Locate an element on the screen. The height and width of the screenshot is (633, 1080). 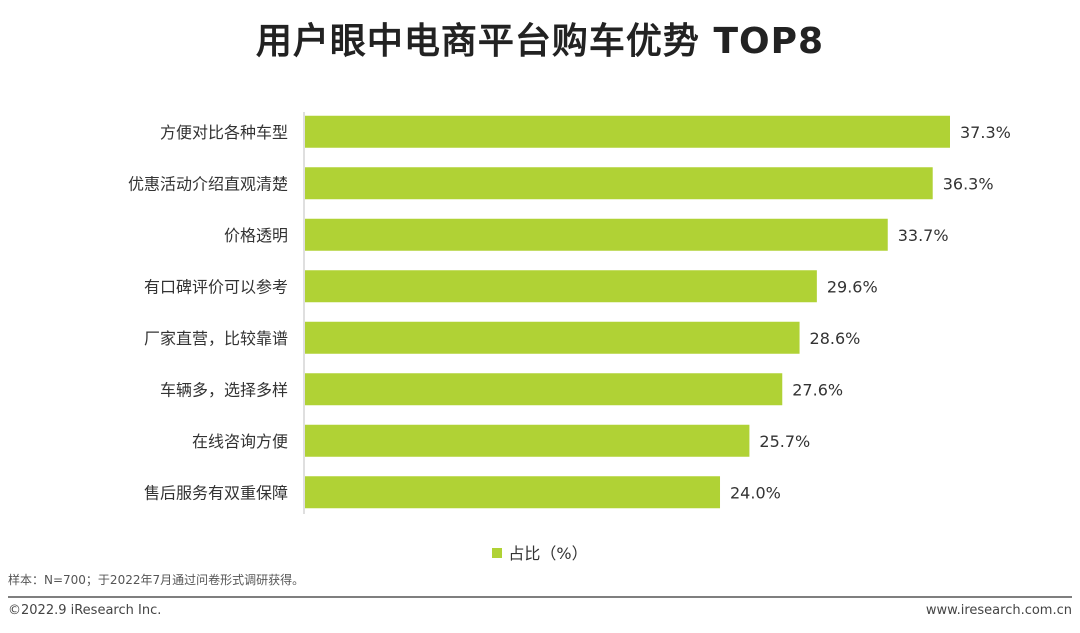
value-label: 29.6% is located at coordinates (852, 286).